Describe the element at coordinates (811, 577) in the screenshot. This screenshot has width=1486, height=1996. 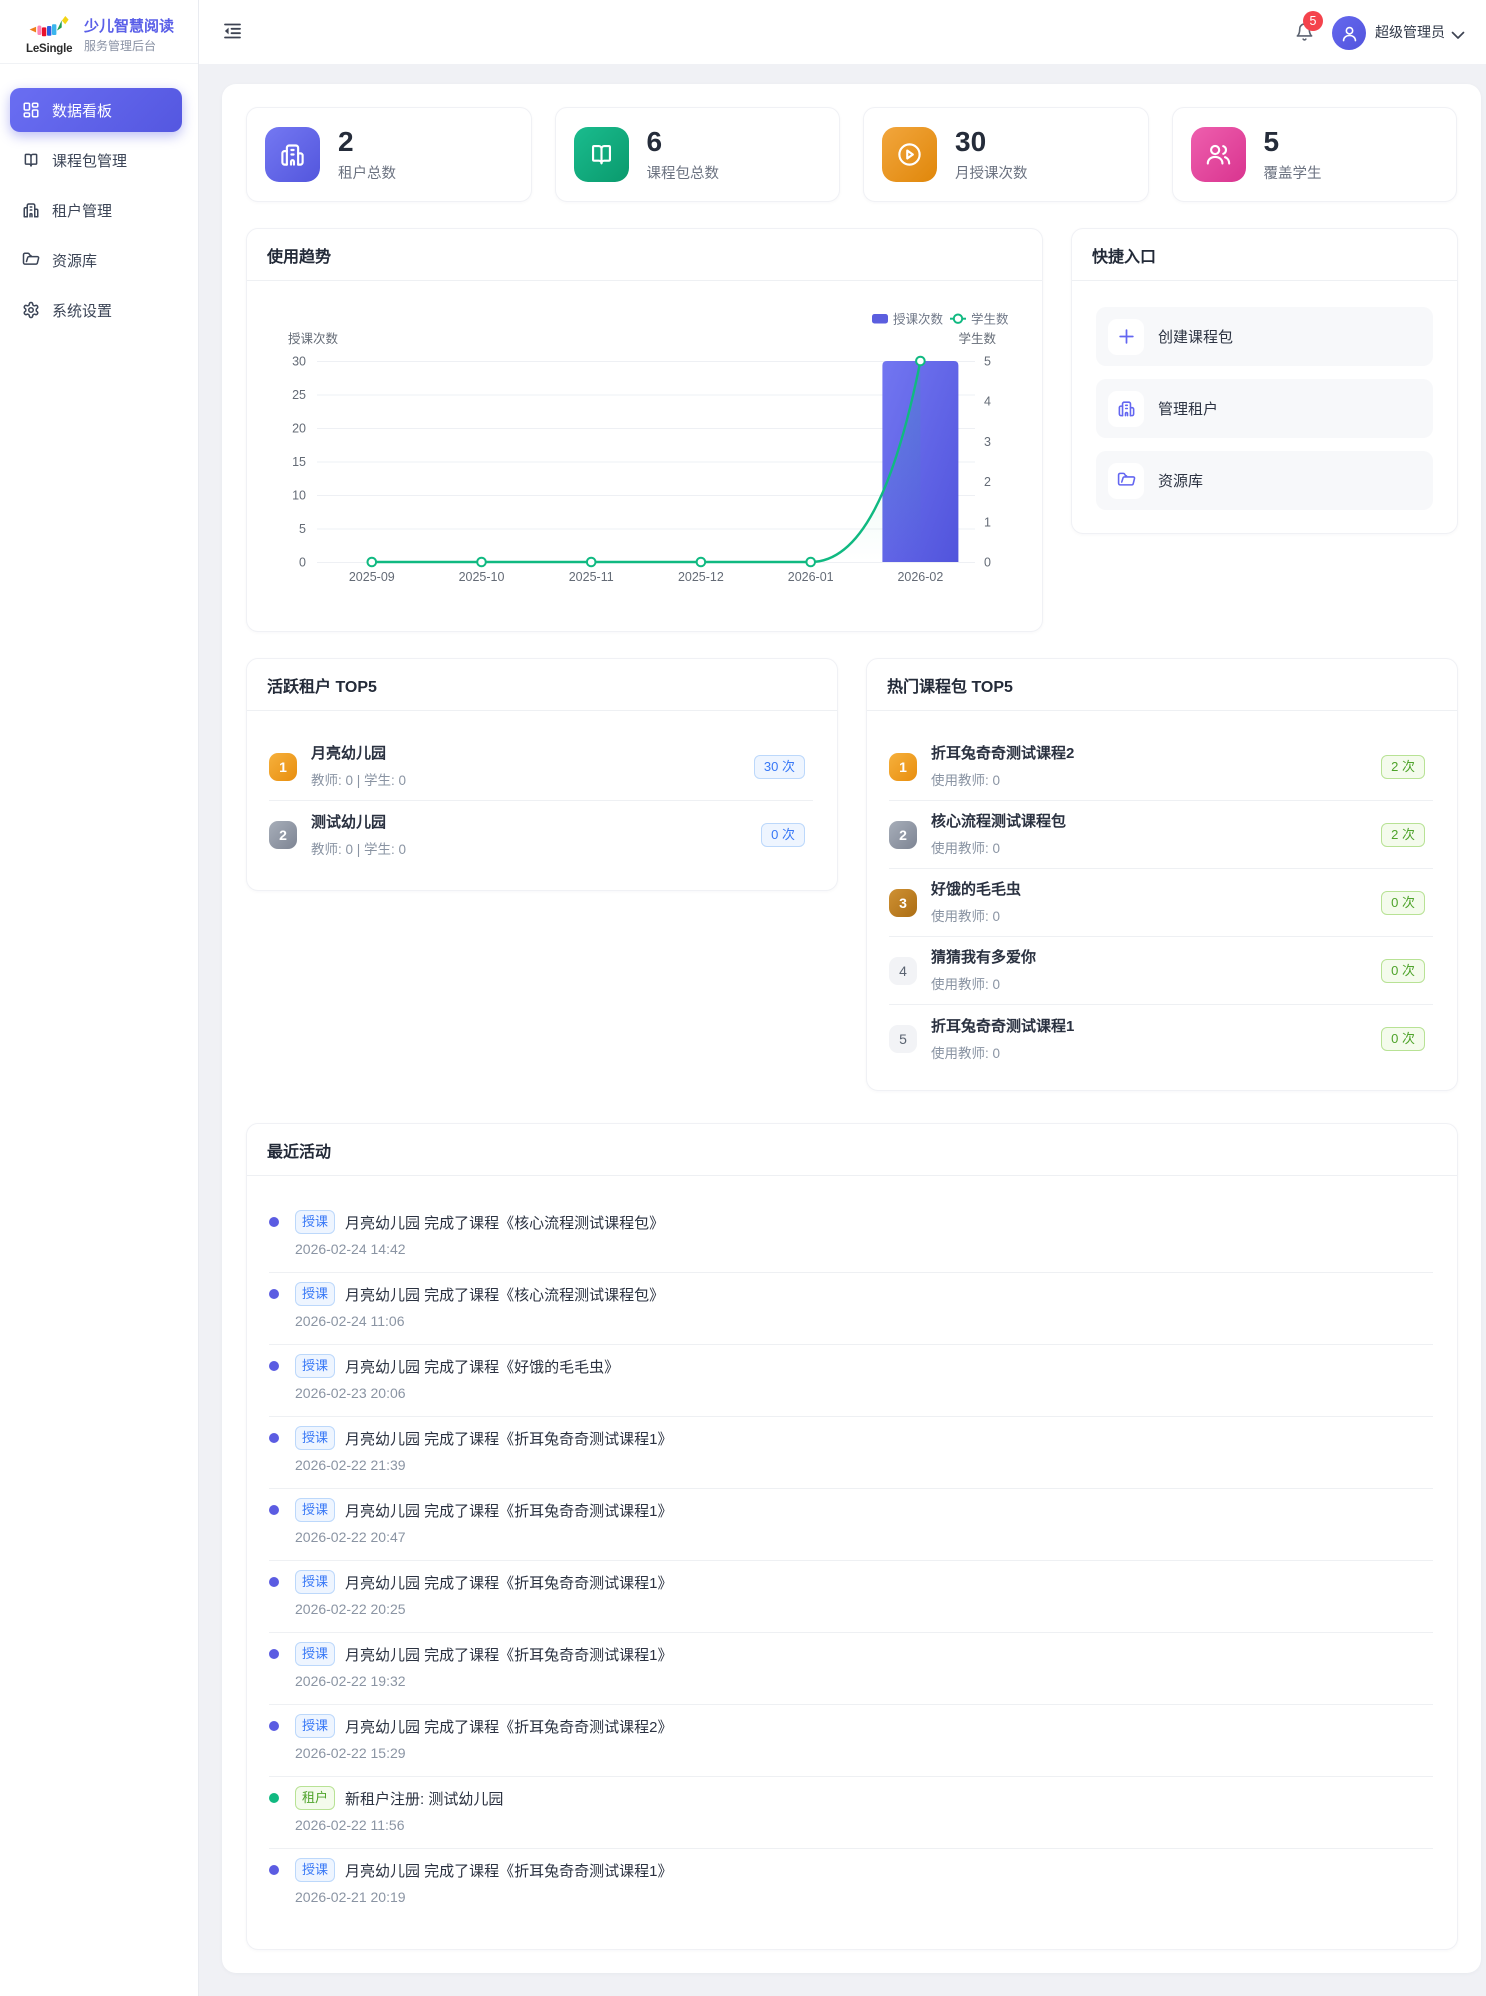
I see `svg-text: 2026-01` at that location.